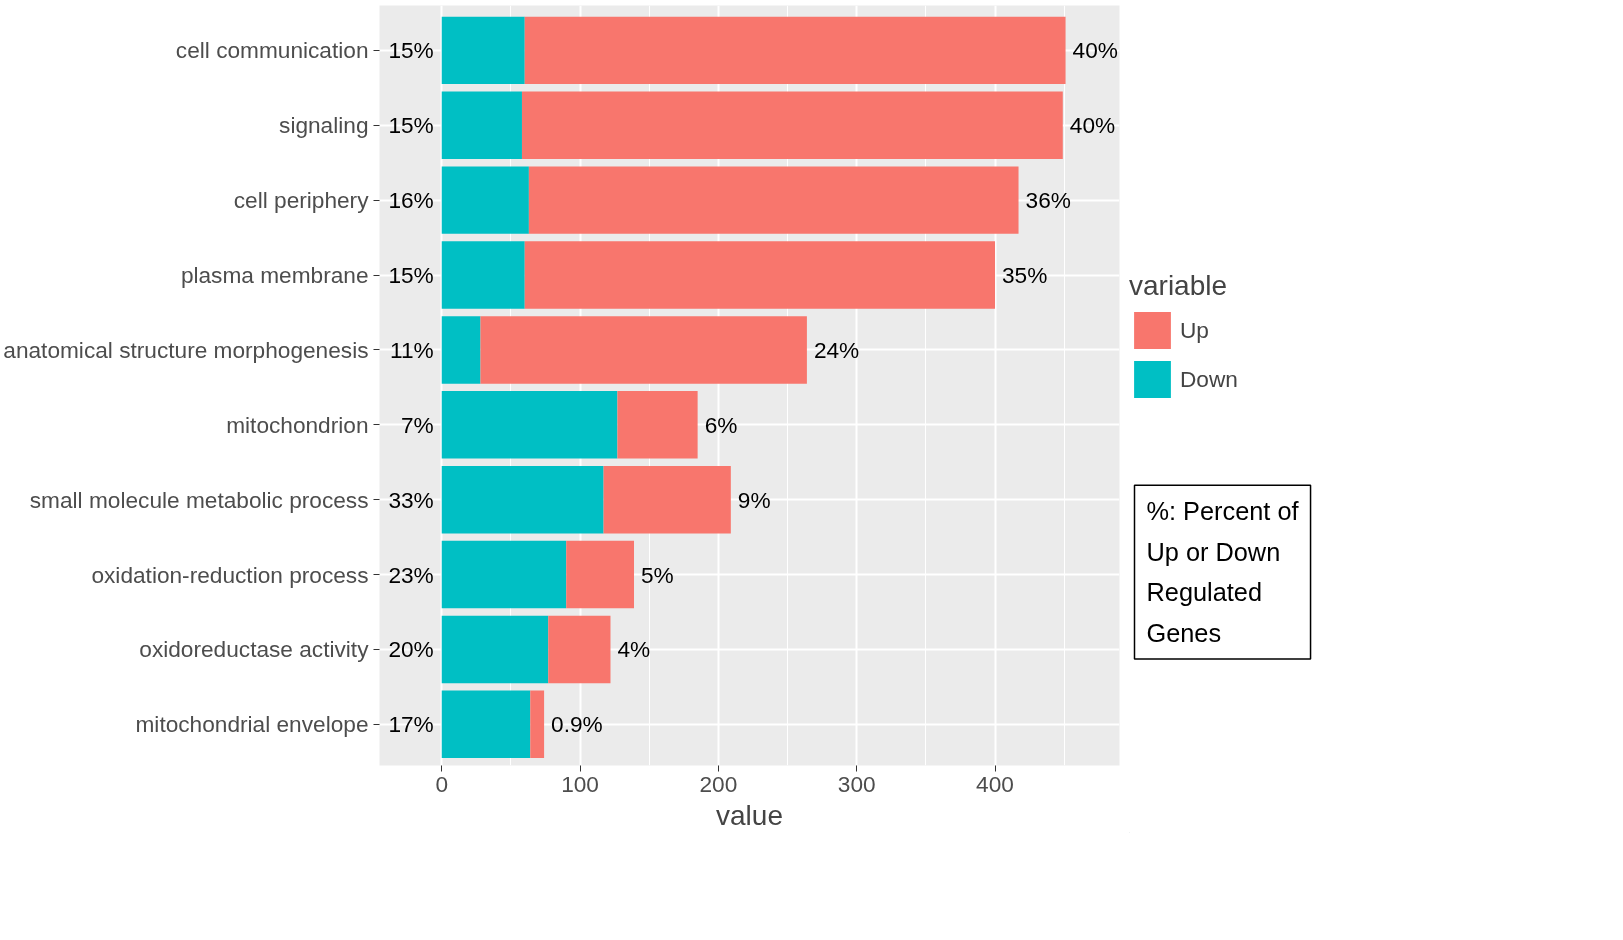 This screenshot has width=1623, height=940. I want to click on annotation: 35%, so click(1025, 275).